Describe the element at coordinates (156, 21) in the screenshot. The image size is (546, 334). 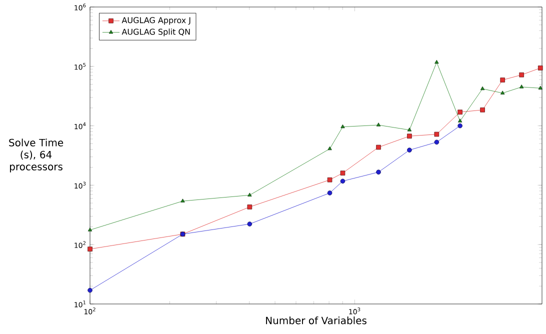
I see `legend-label: AUGLAG Approx J` at that location.